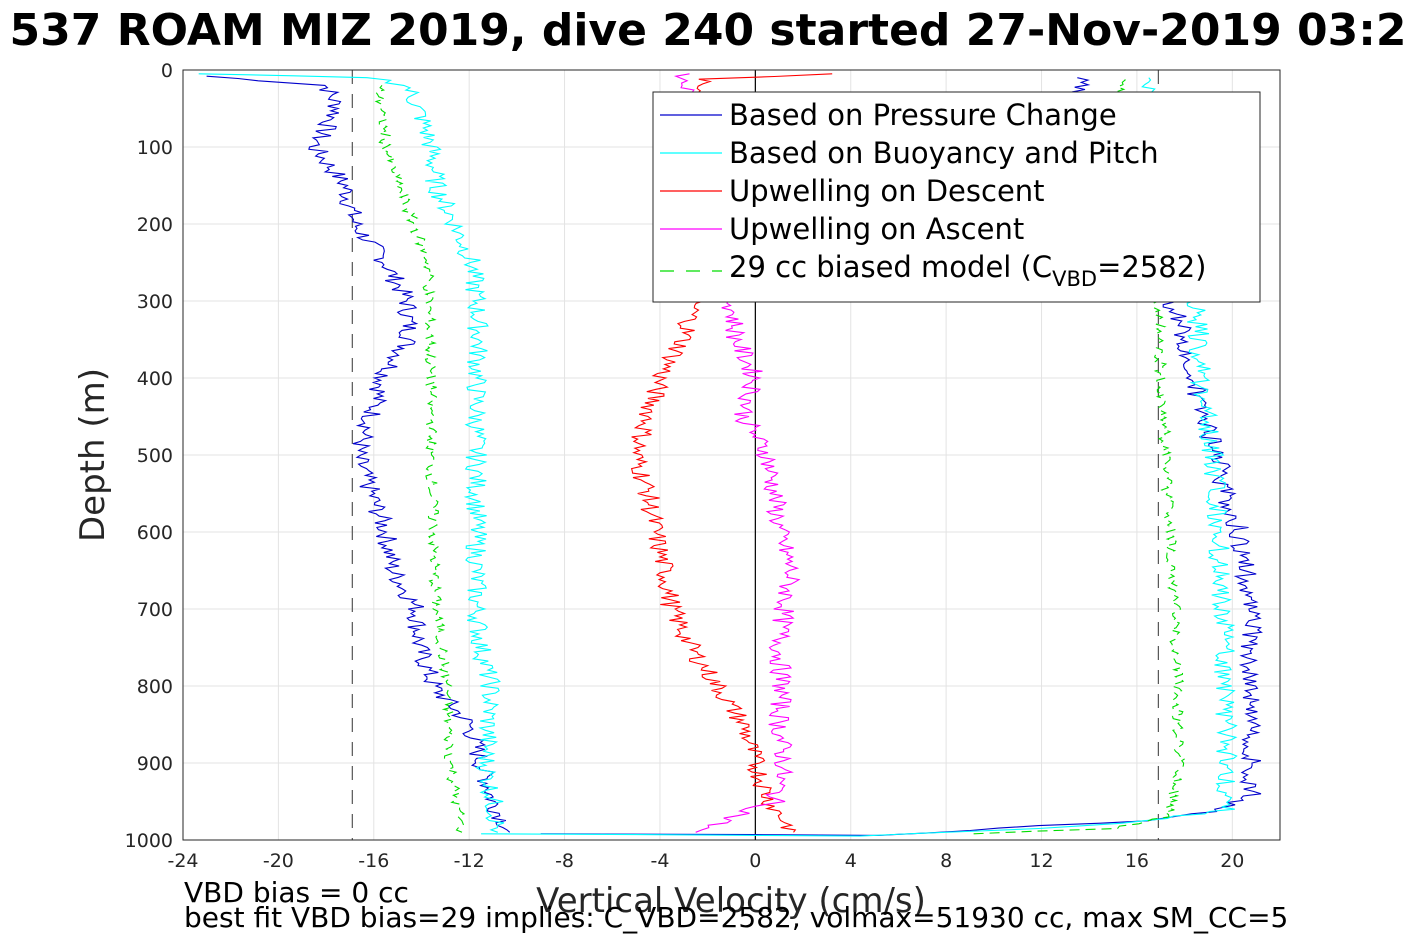  What do you see at coordinates (420, 459) in the screenshot?
I see `series-line-4-descent` at bounding box center [420, 459].